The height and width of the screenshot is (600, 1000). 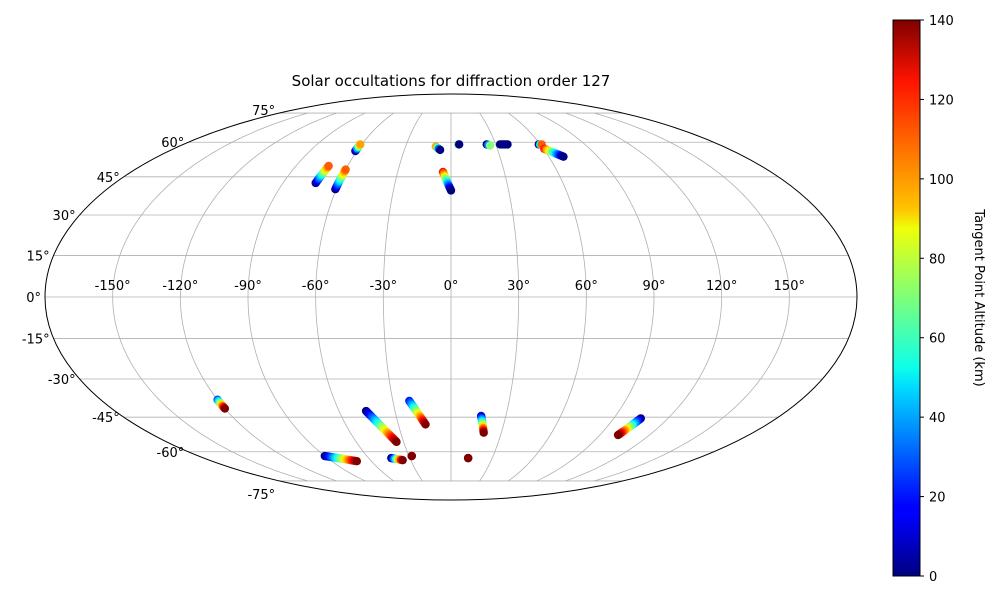 I want to click on longitude-tick-label: -30°, so click(x=383, y=286).